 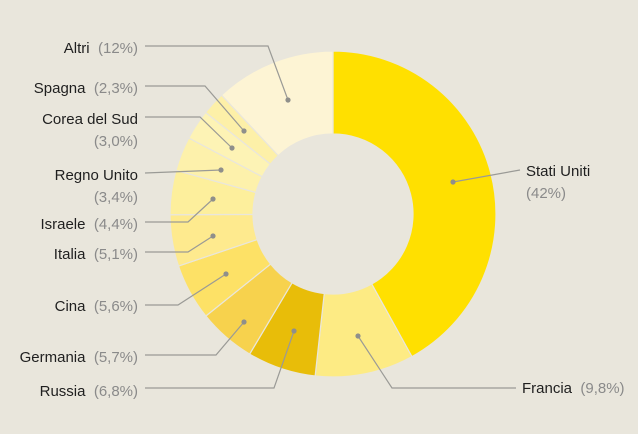 I want to click on slice-label-spagna: Spagna (2,3%), so click(x=86, y=88).